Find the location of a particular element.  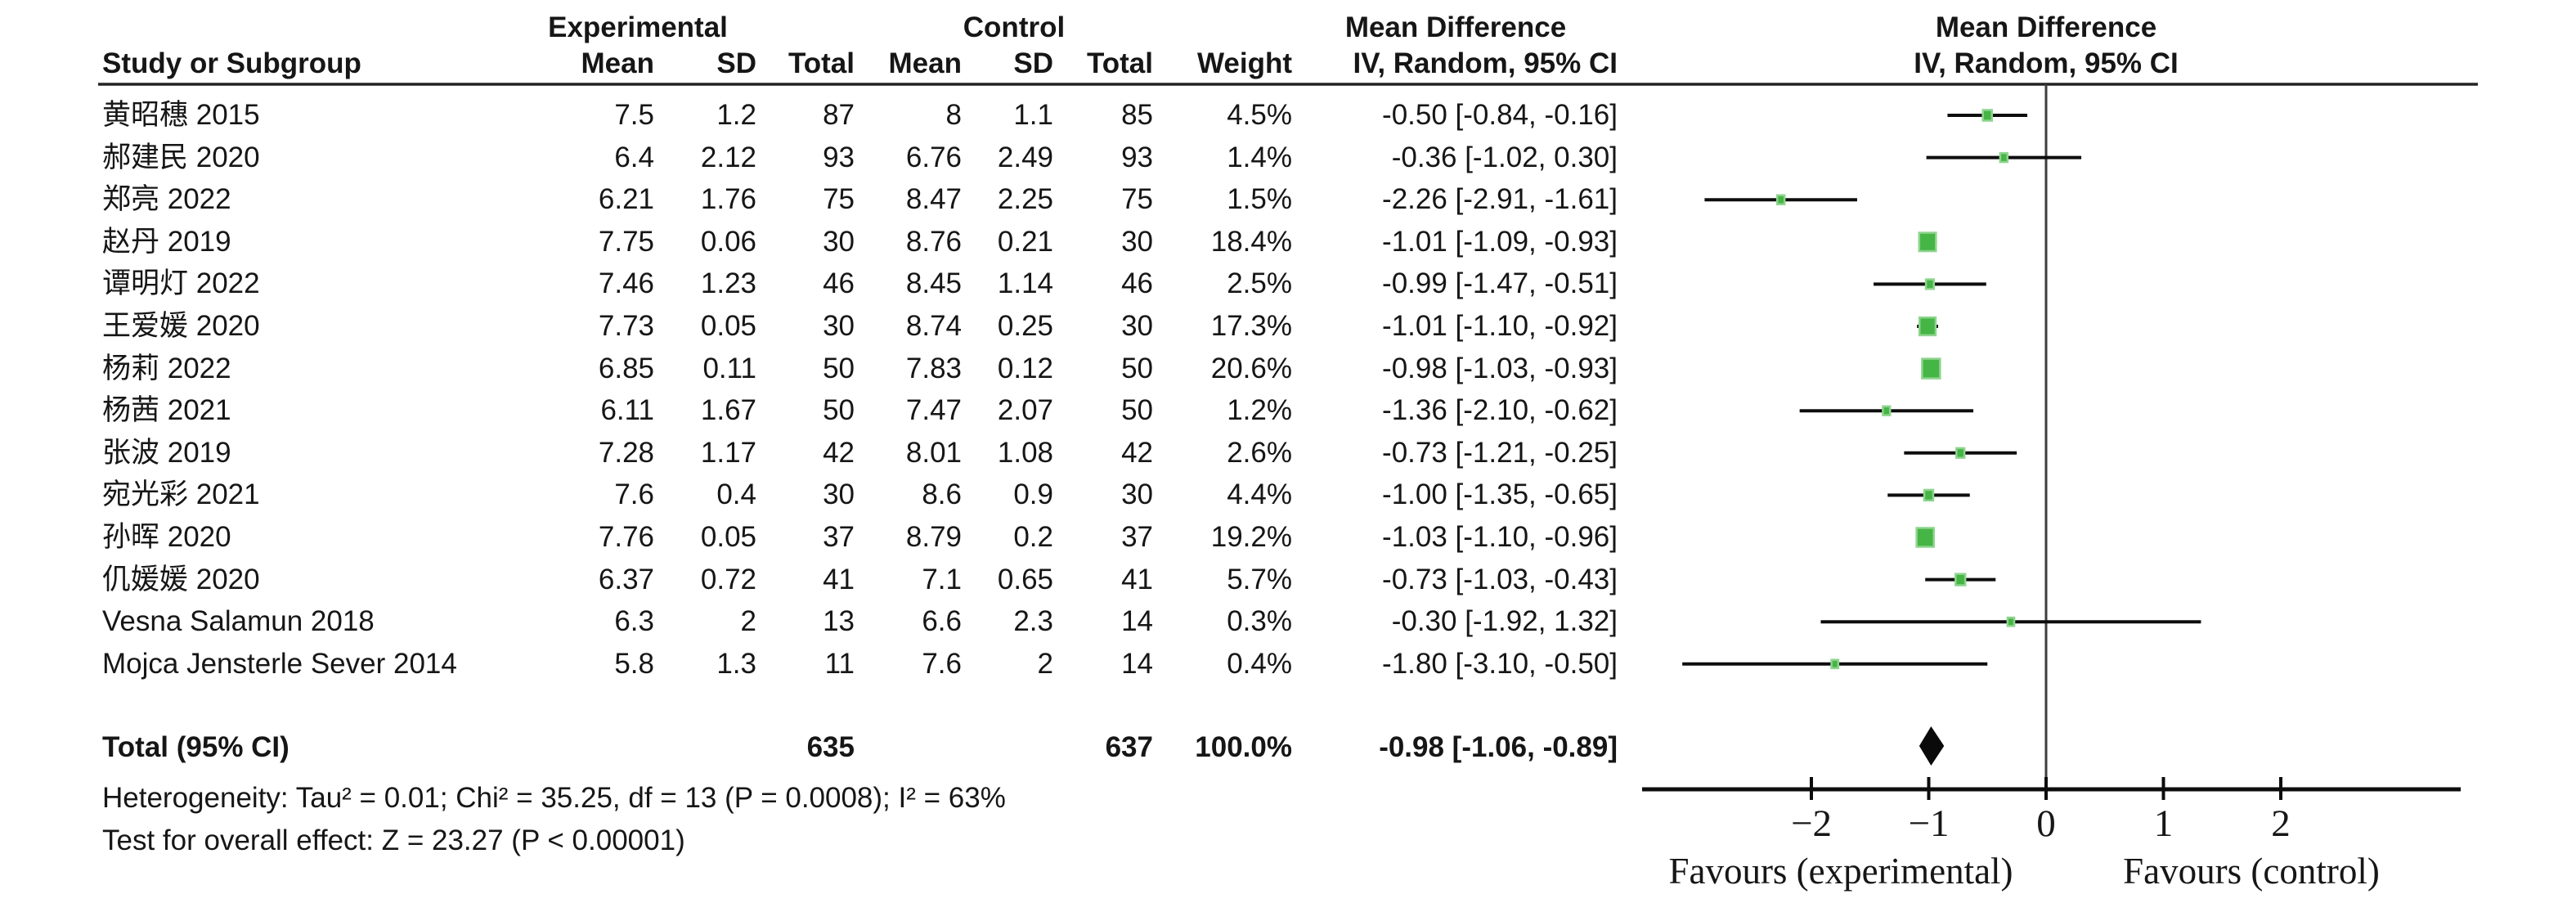

exp-sd: 1.76 is located at coordinates (728, 199).